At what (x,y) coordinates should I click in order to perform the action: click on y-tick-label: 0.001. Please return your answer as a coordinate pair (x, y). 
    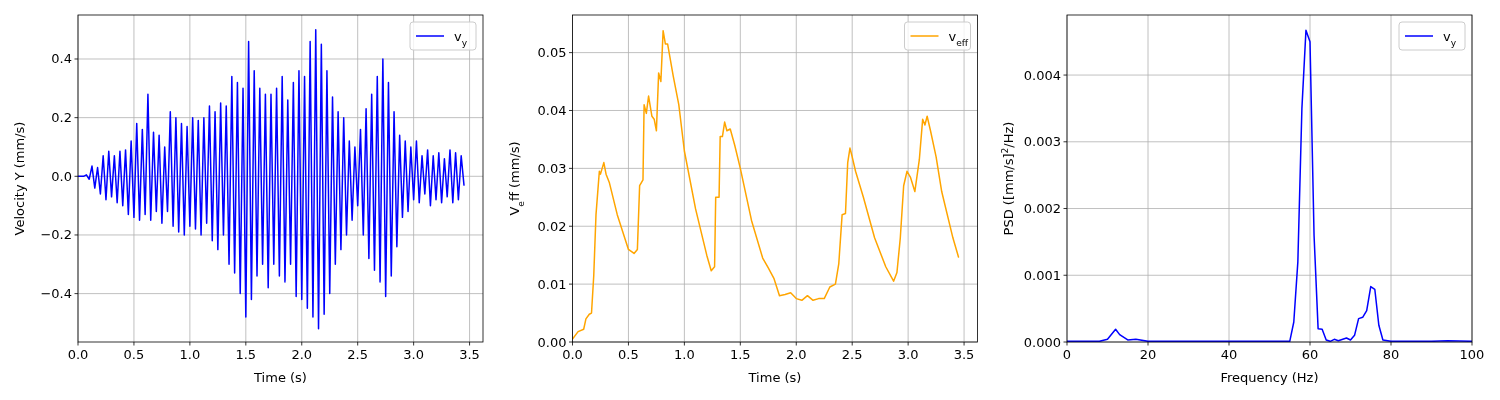
    Looking at the image, I should click on (1042, 275).